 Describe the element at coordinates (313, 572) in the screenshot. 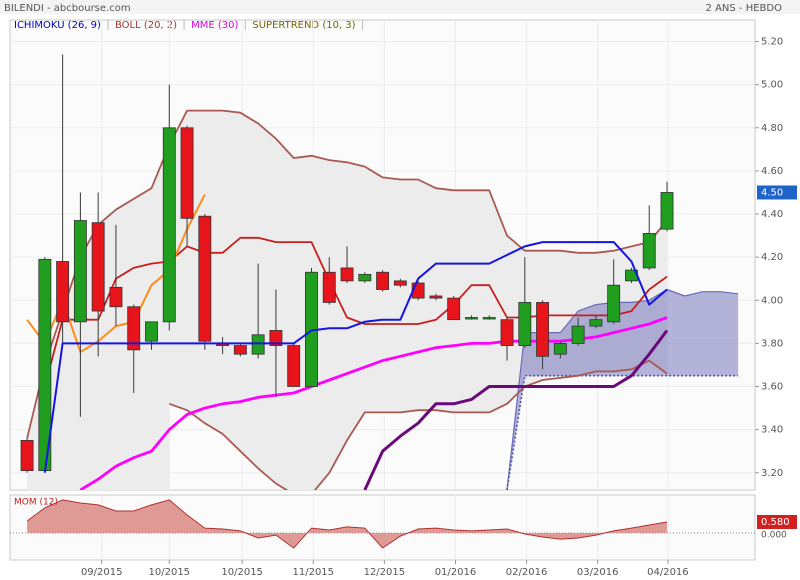

I see `x-tick-label: 11/2015` at that location.